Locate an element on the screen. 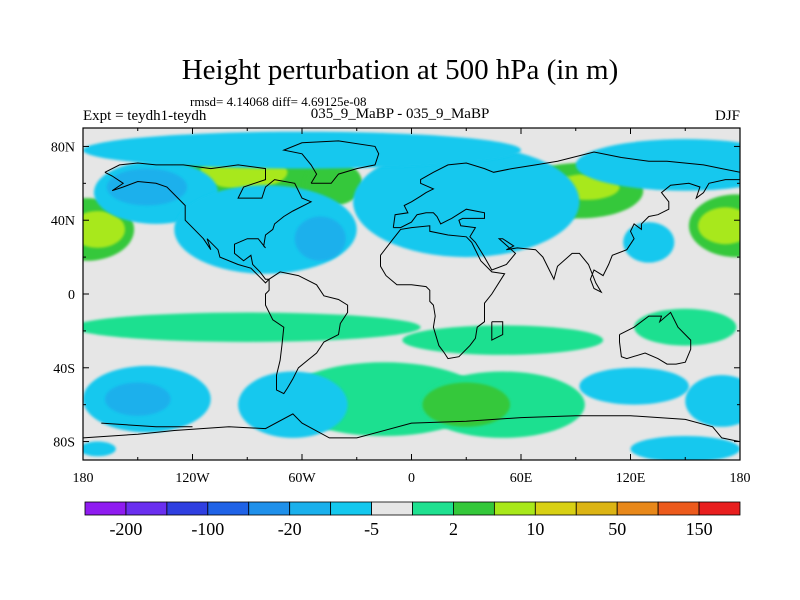  x-tick-label: 60W is located at coordinates (302, 478).